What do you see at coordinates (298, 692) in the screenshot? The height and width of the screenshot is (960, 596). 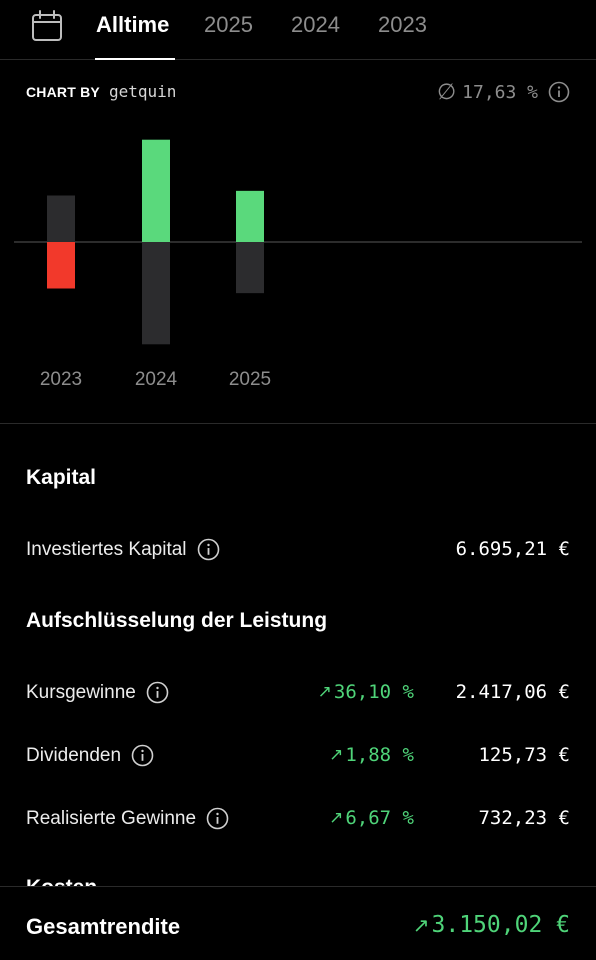 I see `breakdown-row-kursgewinne: Kursgewinne ↗ 36,10 % 2.417,06 €` at bounding box center [298, 692].